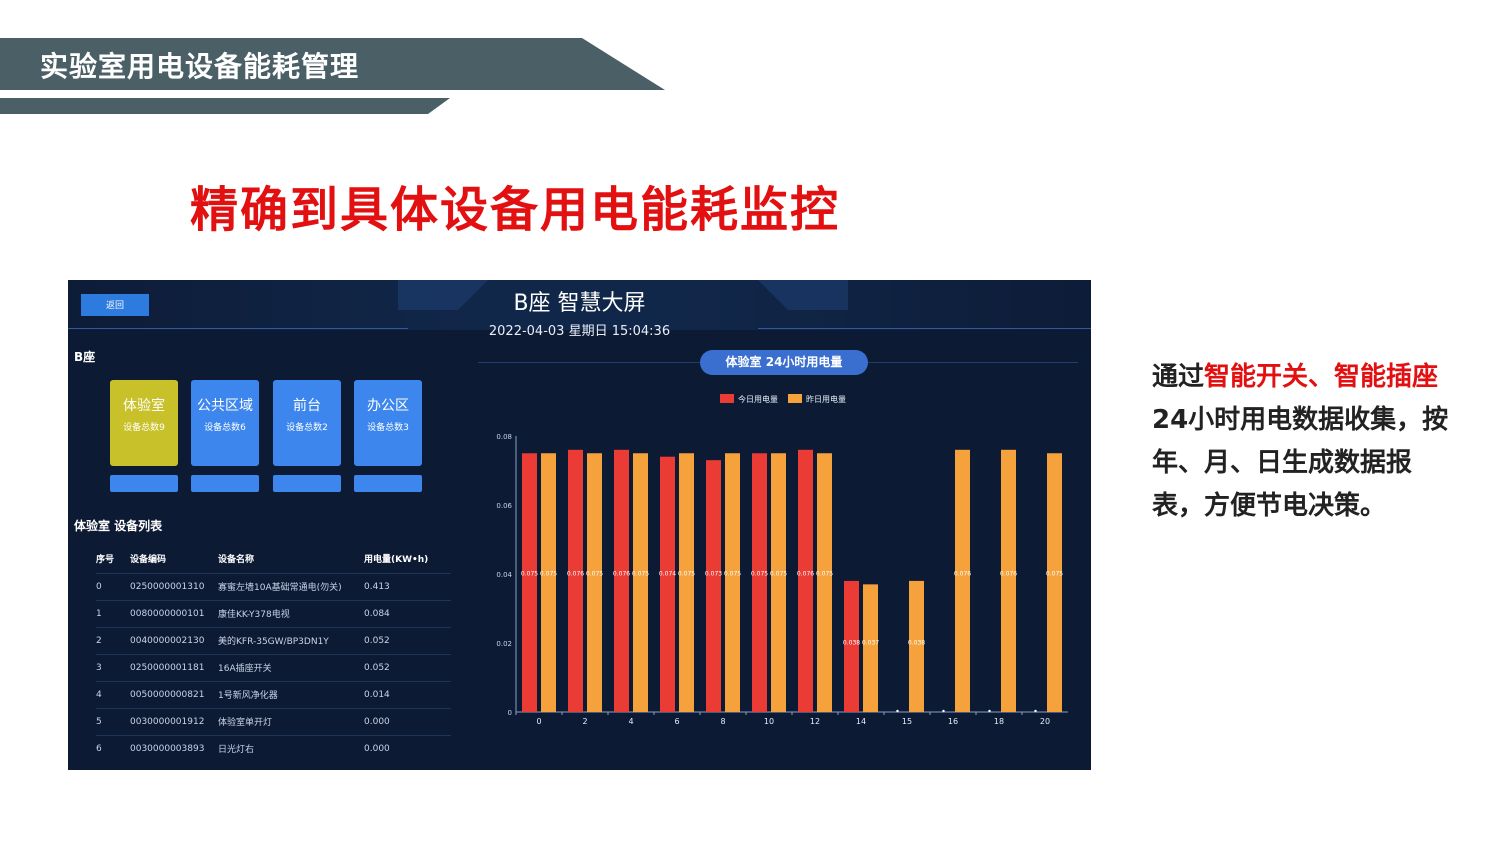  What do you see at coordinates (538, 721) in the screenshot?
I see `x-tick-label: 0` at bounding box center [538, 721].